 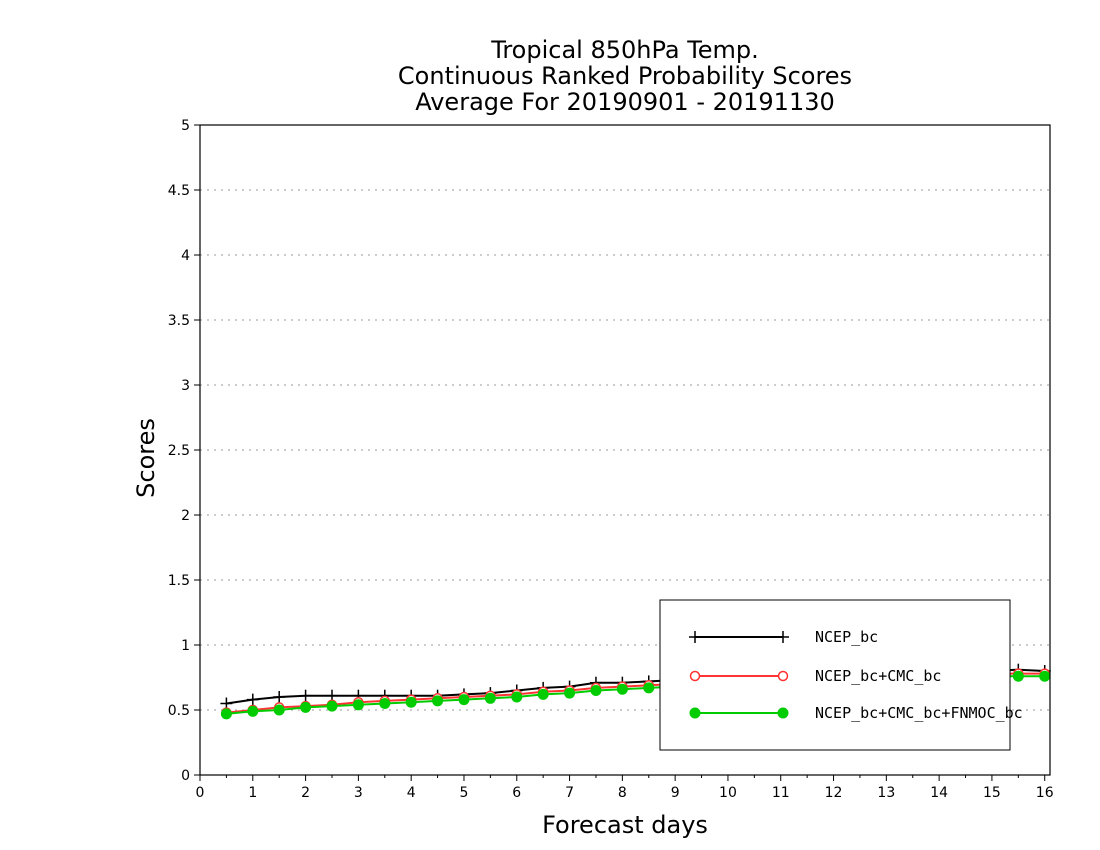 I want to click on x-tick-label: 0, so click(x=200, y=793).